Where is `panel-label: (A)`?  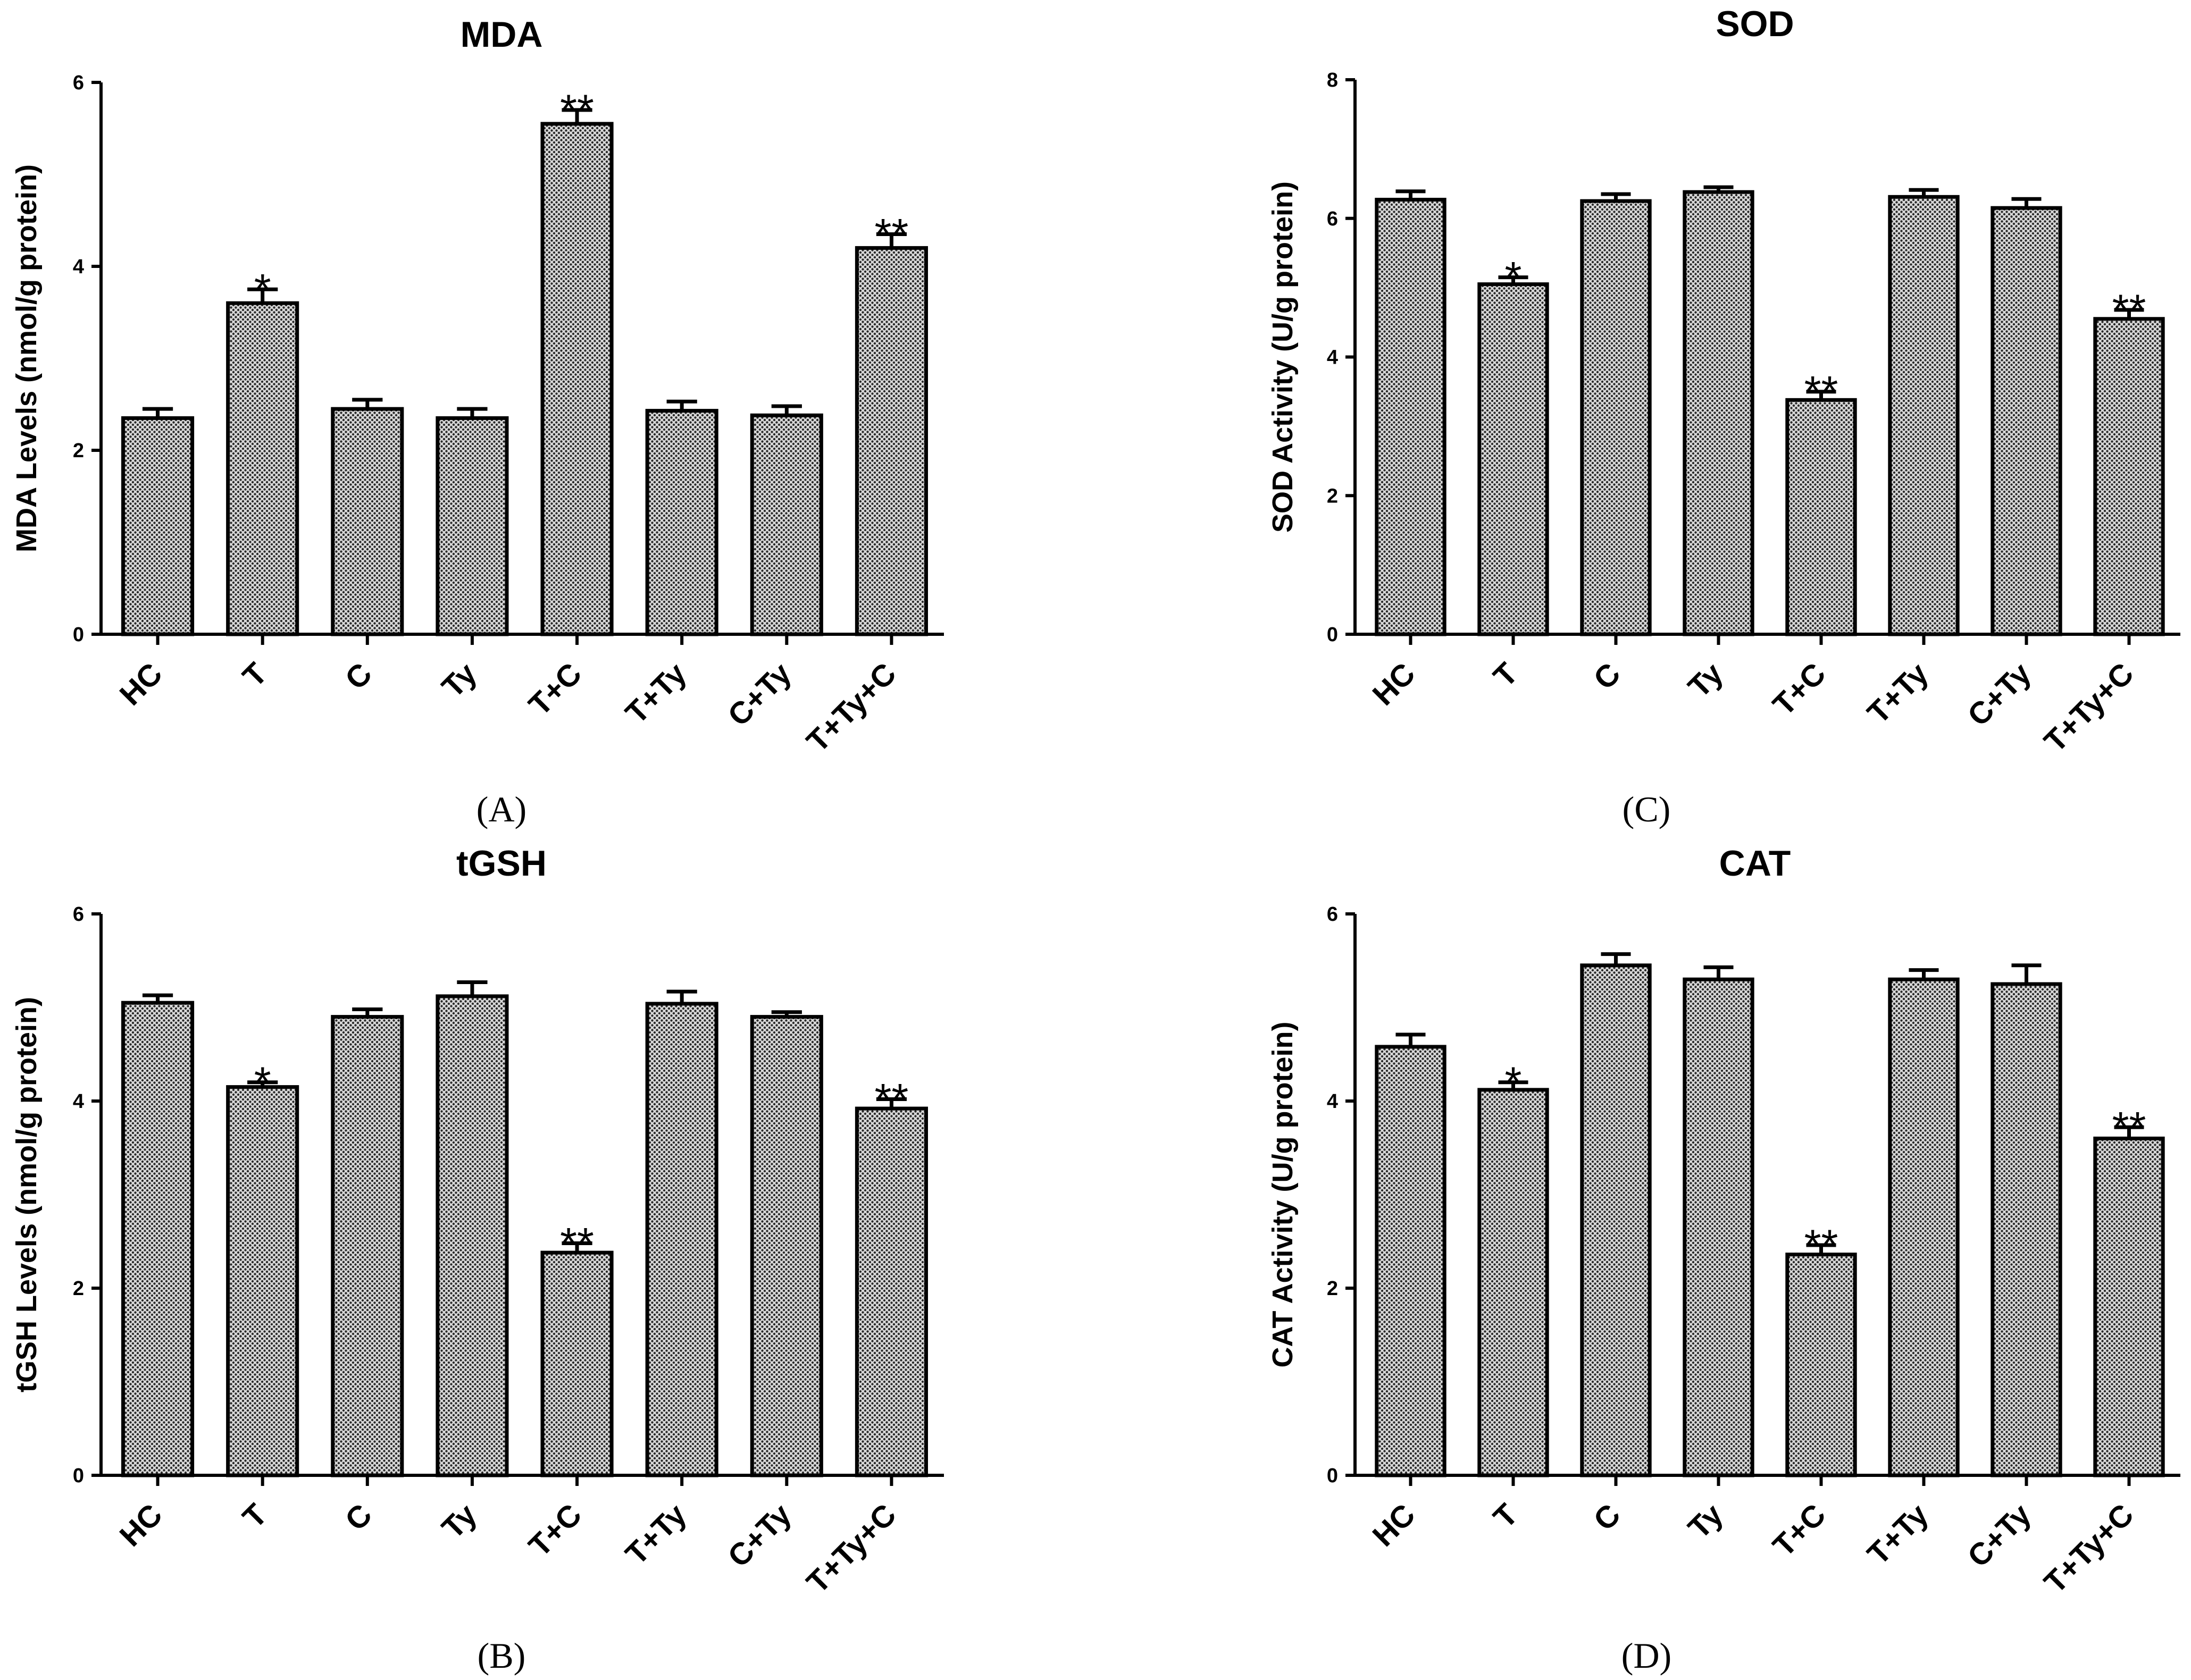 panel-label: (A) is located at coordinates (501, 809).